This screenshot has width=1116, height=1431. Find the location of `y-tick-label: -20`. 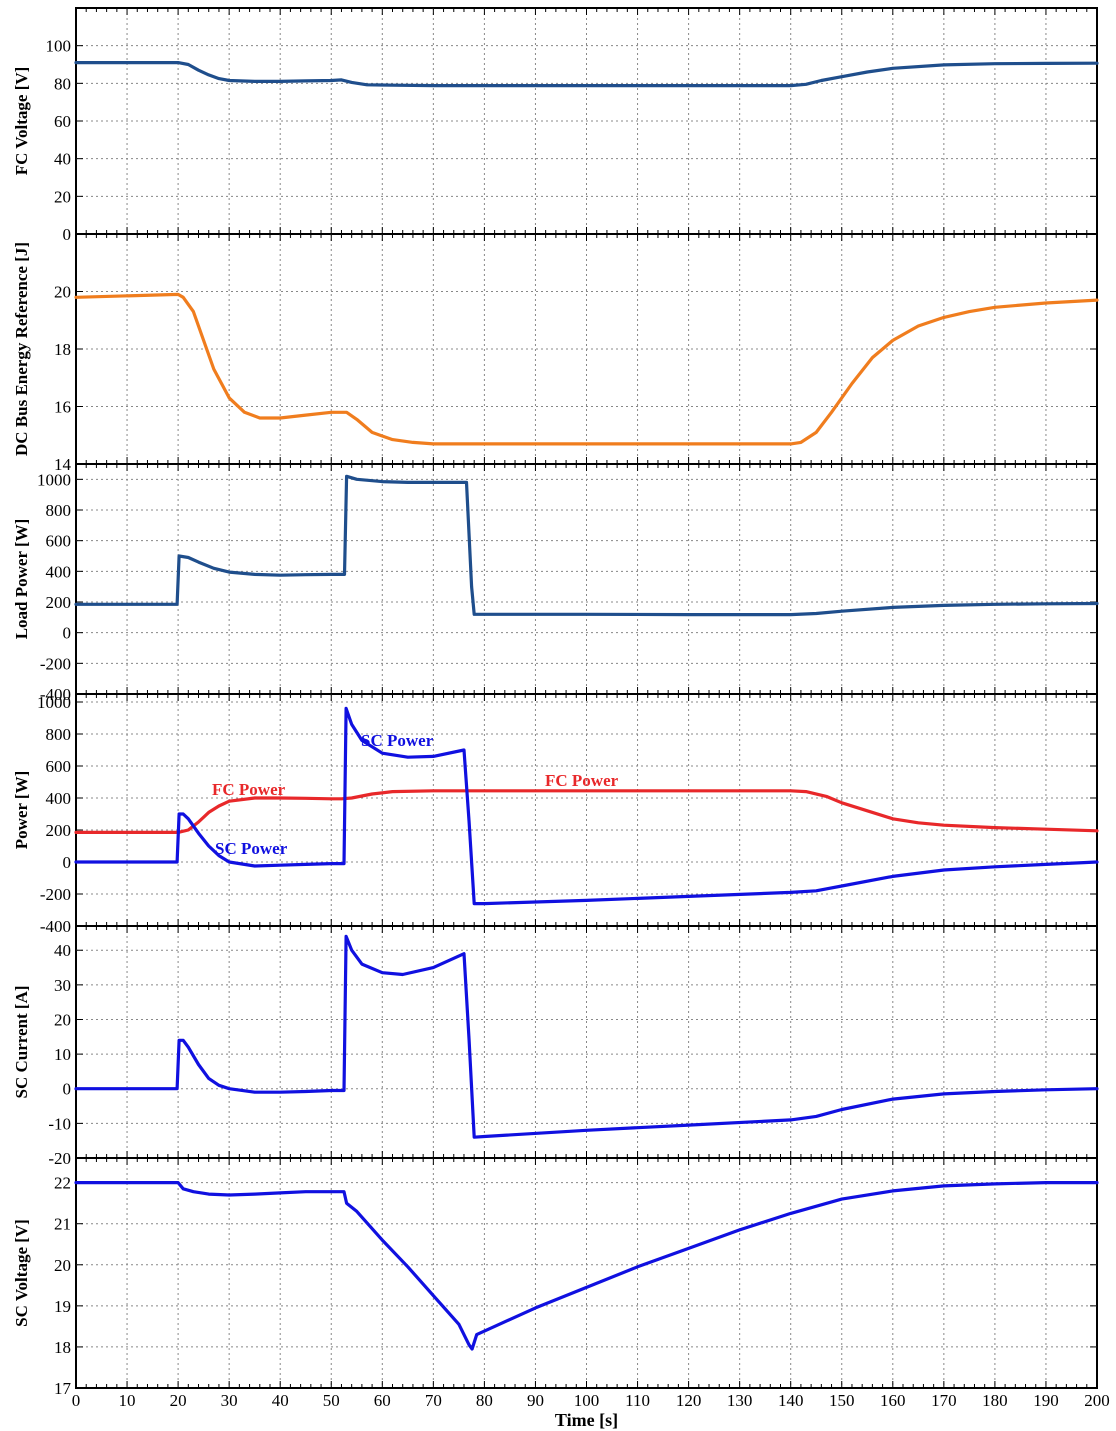

y-tick-label: -20 is located at coordinates (59, 1158).